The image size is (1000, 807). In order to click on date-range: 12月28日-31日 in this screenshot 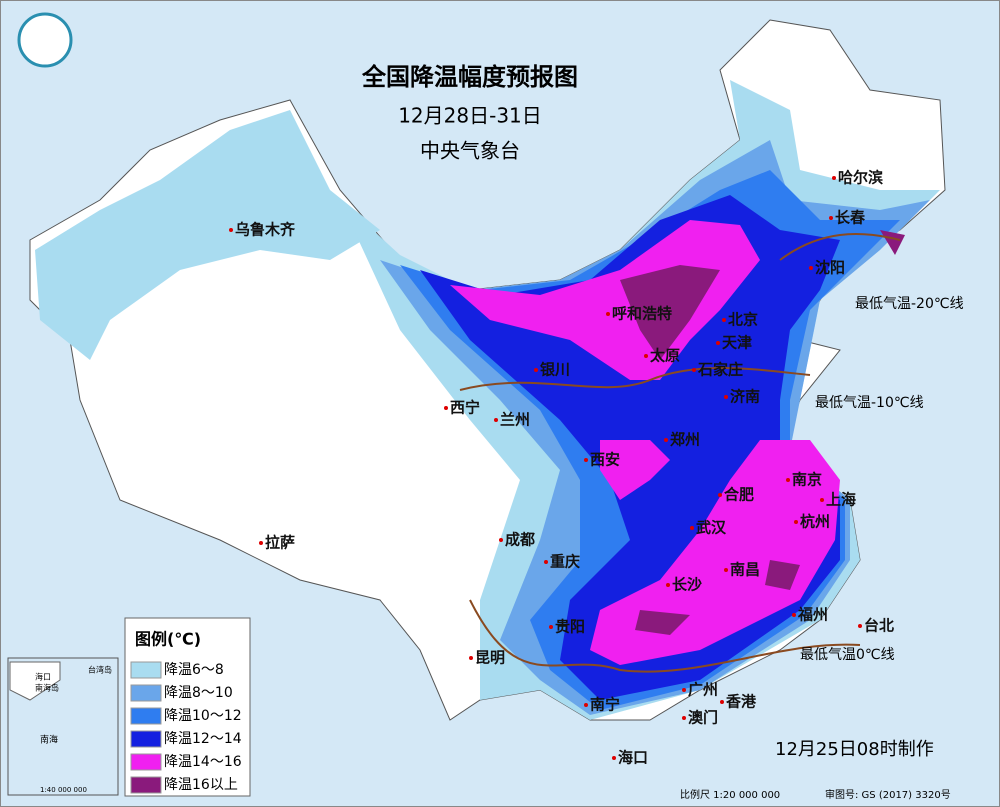, I will do `click(470, 116)`.